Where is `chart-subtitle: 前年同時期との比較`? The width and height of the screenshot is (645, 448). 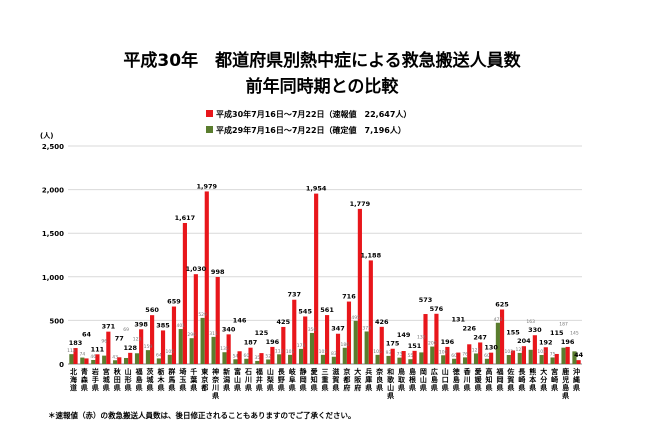 chart-subtitle: 前年同時期との比較 is located at coordinates (323, 86).